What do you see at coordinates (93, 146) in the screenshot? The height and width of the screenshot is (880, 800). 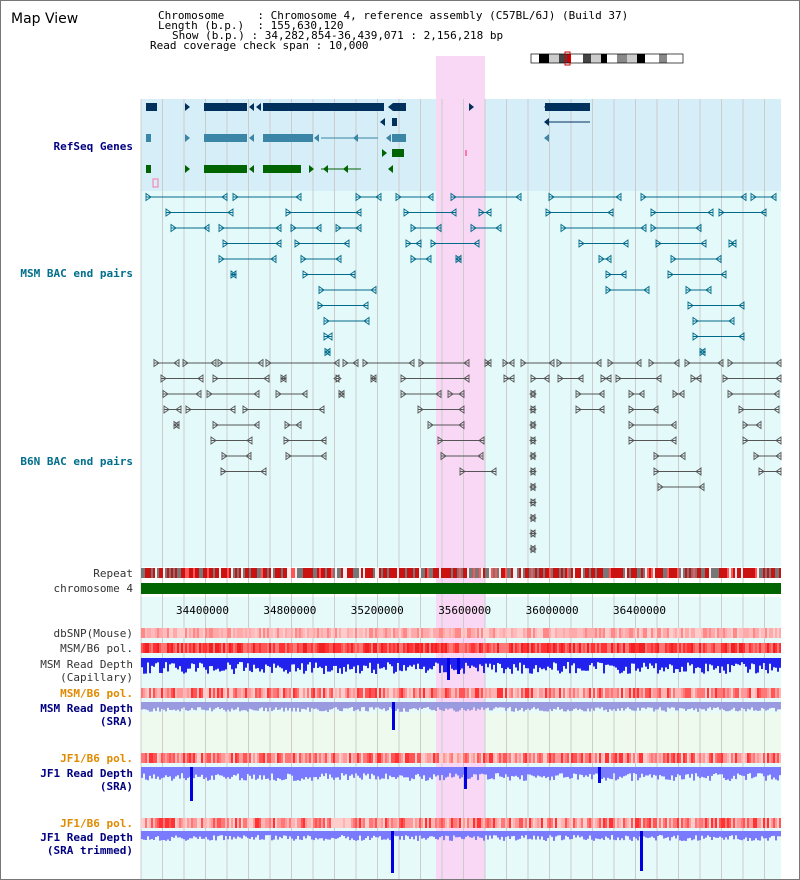 I see `track-label-refseq: RefSeq Genes` at bounding box center [93, 146].